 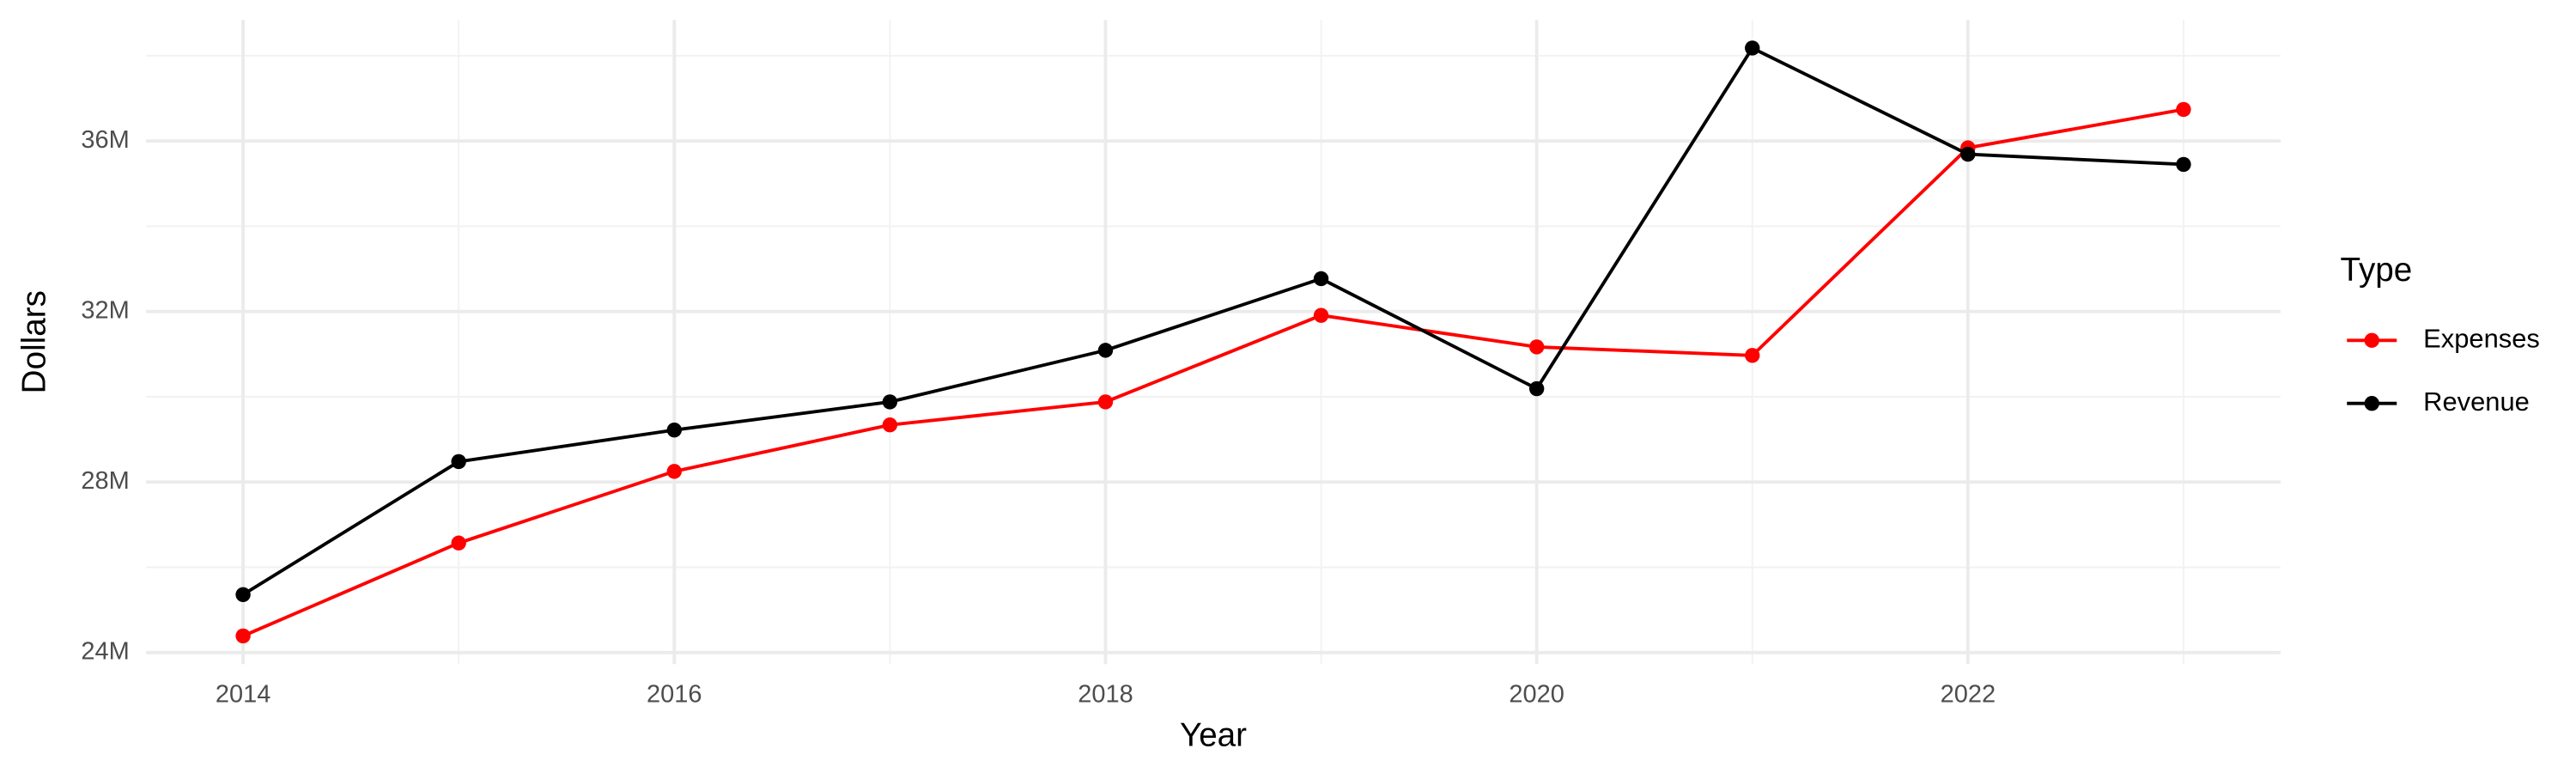 I want to click on x-tick-label: 2018, so click(x=1105, y=695).